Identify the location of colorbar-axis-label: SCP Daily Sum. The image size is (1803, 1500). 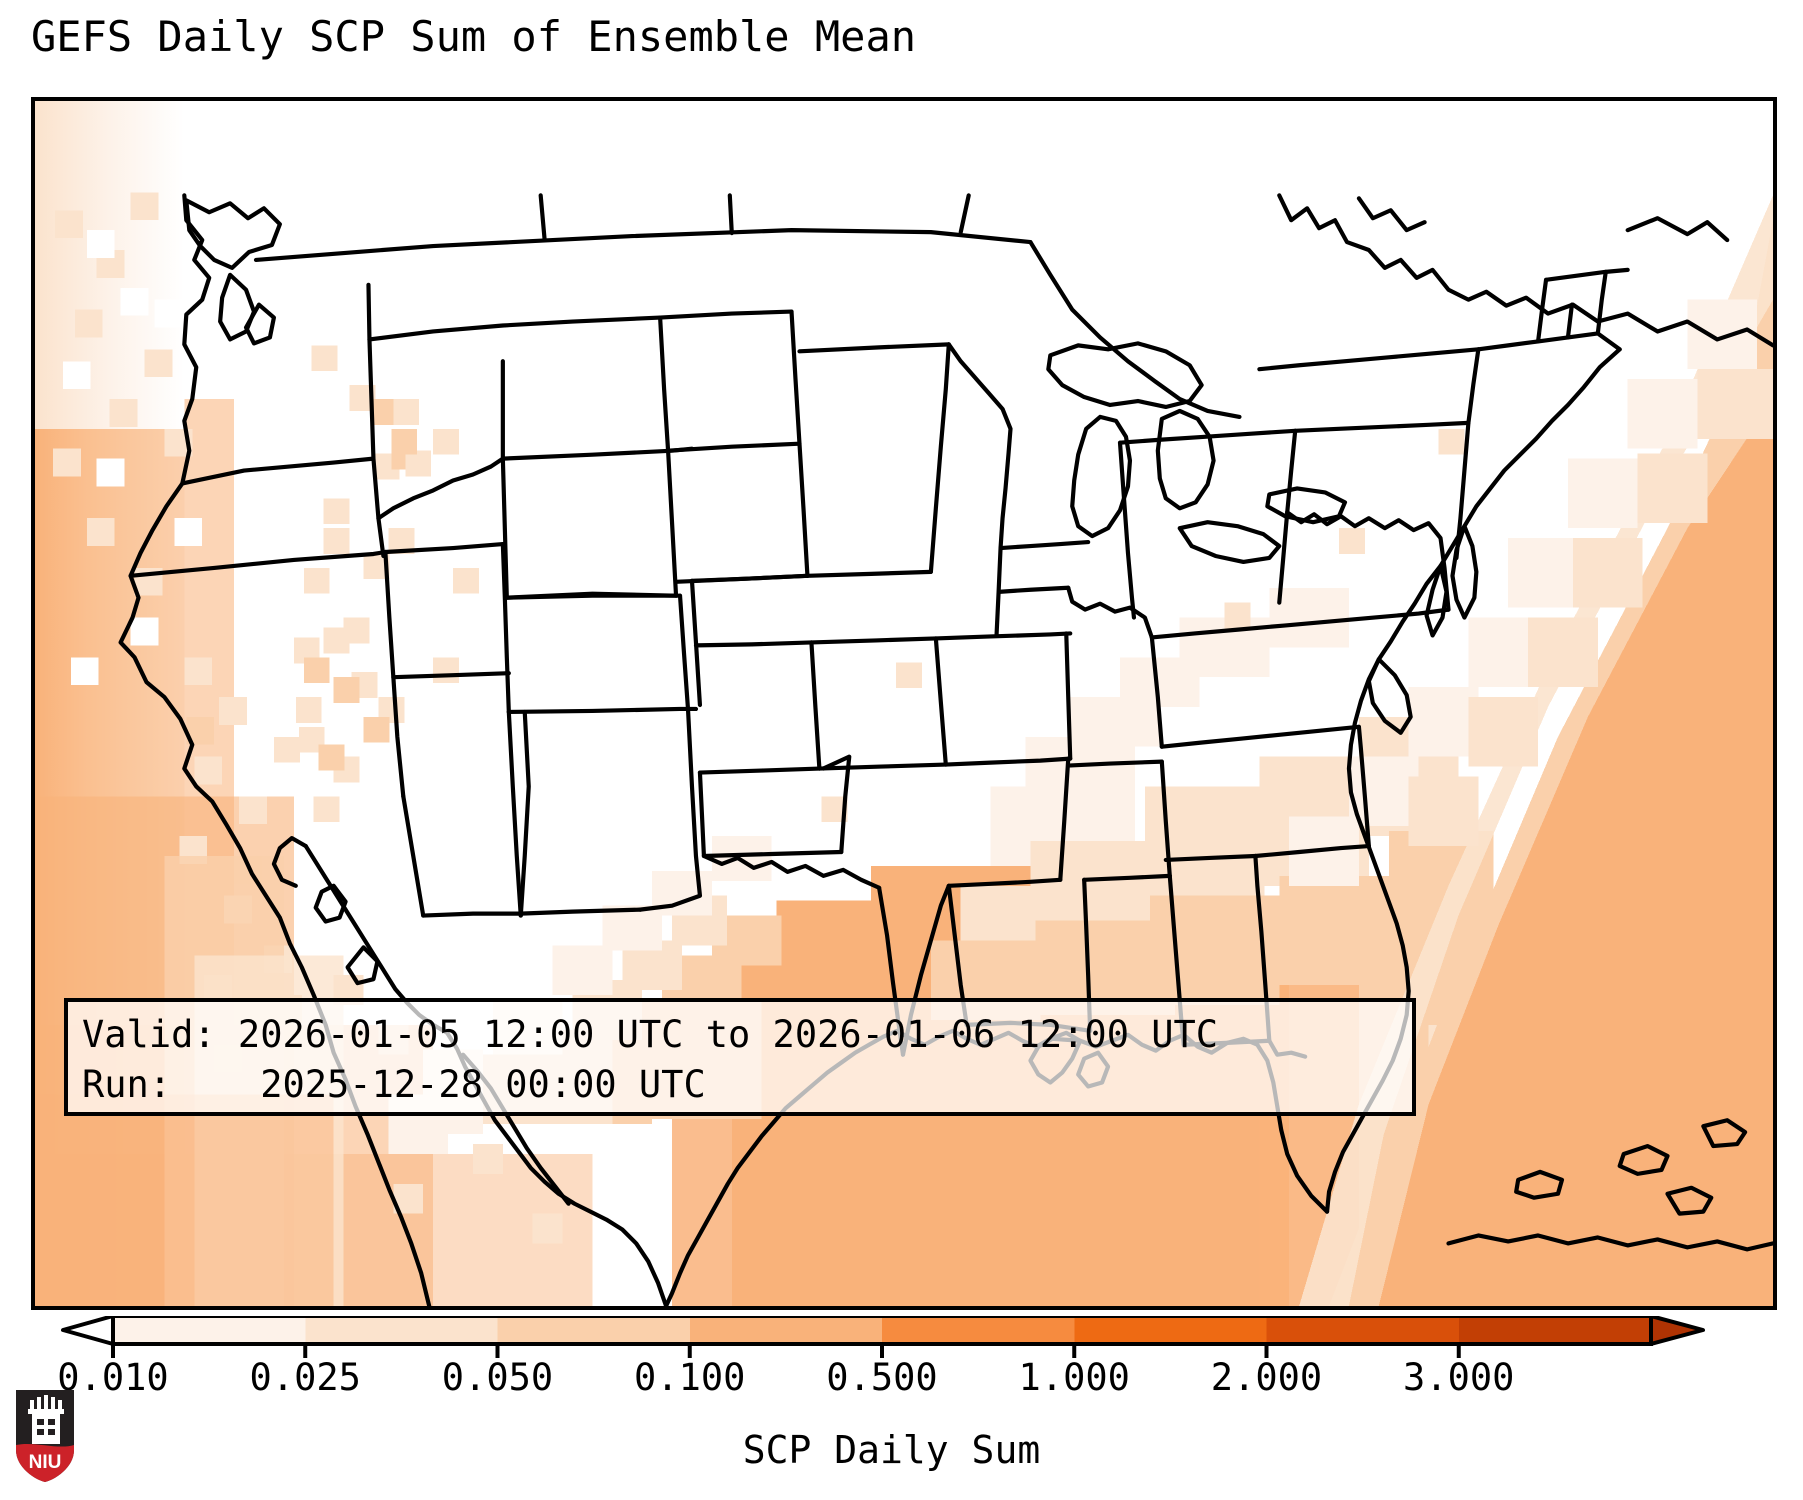
(901, 1450).